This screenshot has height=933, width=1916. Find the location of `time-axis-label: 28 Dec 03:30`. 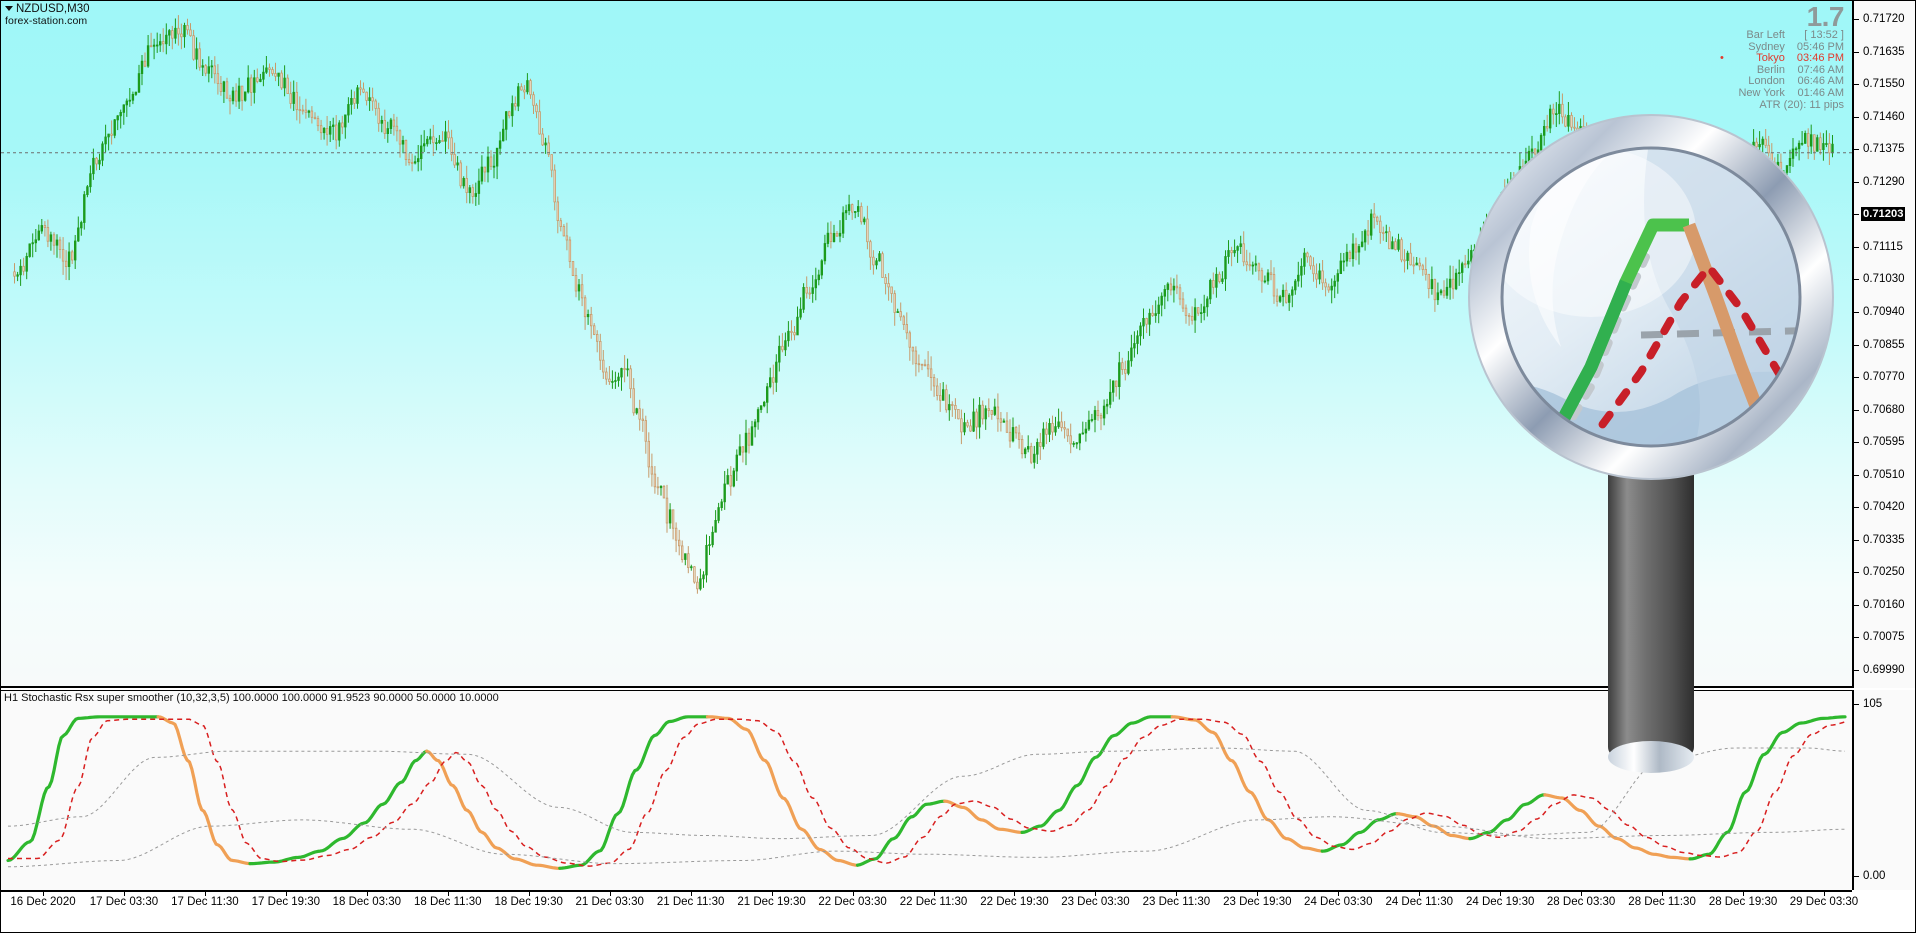

time-axis-label: 28 Dec 03:30 is located at coordinates (1581, 902).